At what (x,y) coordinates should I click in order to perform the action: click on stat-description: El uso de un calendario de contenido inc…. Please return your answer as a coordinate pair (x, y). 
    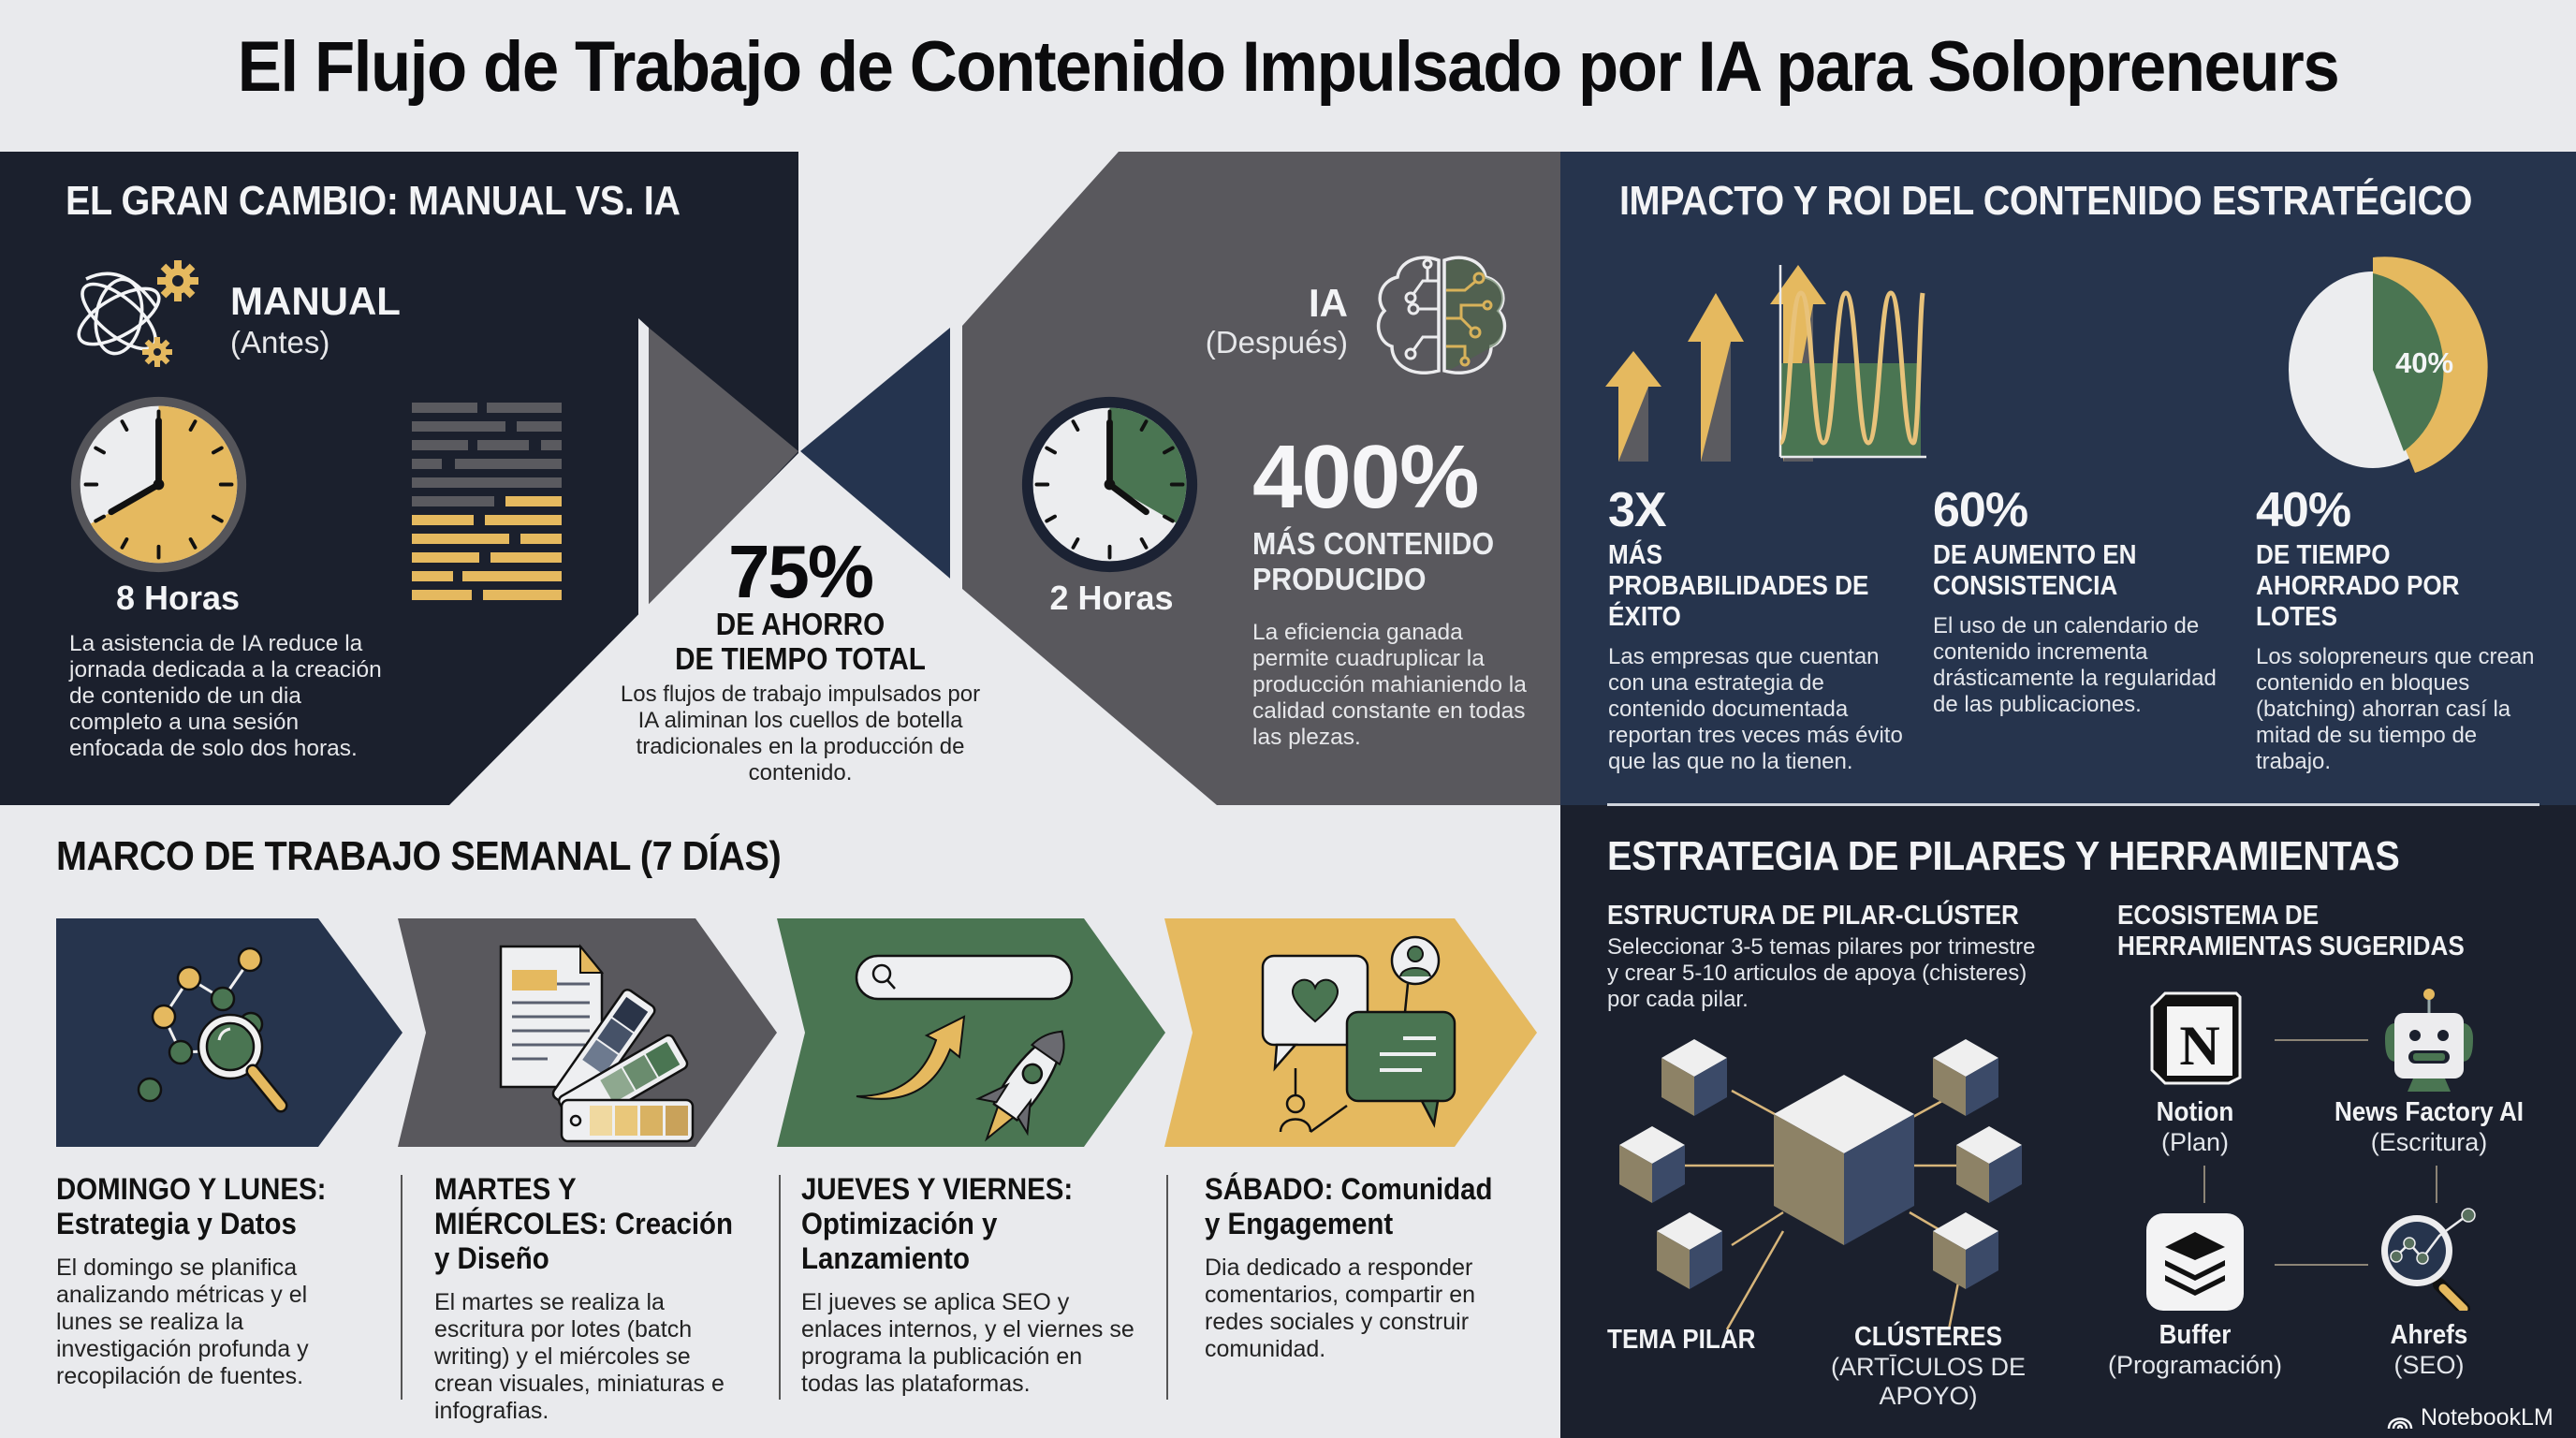
    Looking at the image, I should click on (2075, 665).